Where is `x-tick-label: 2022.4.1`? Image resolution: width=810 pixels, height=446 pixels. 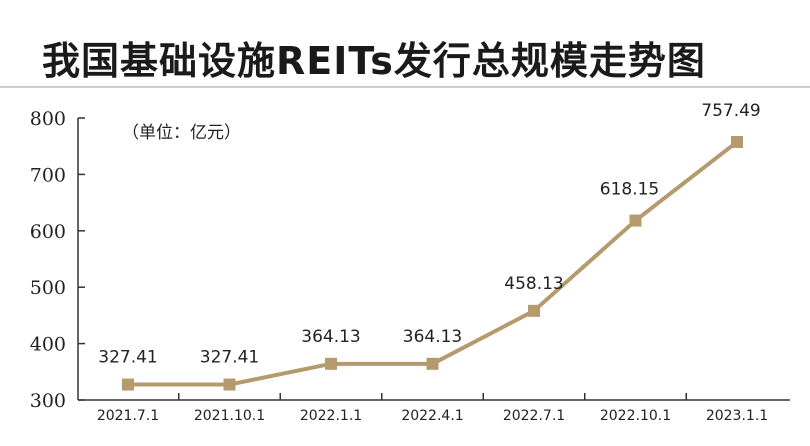 x-tick-label: 2022.4.1 is located at coordinates (432, 416).